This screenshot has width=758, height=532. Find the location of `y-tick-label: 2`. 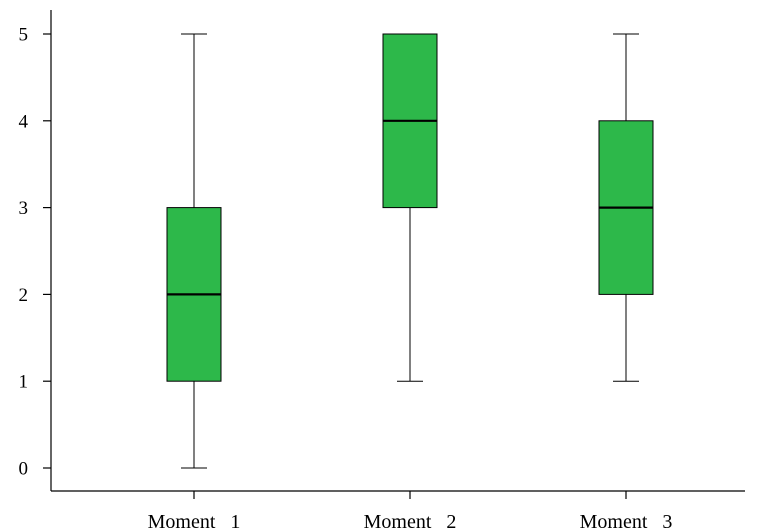

y-tick-label: 2 is located at coordinates (24, 295).